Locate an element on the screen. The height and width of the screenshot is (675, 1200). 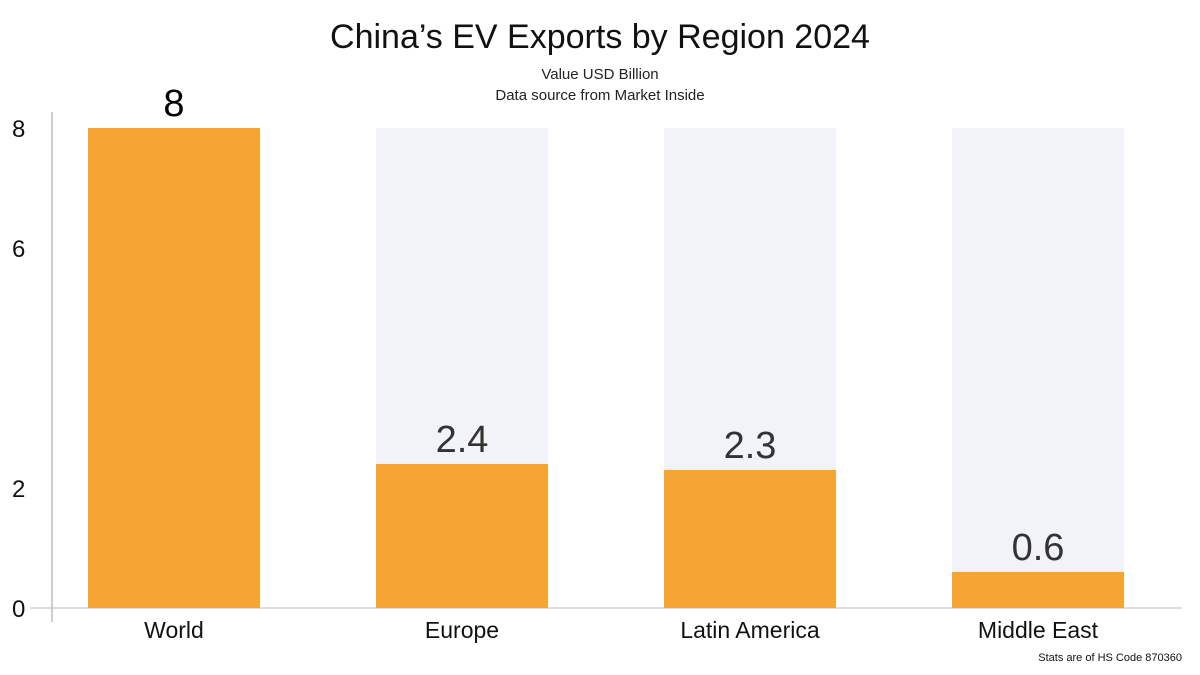
x-tick-label: Middle East is located at coordinates (1038, 630).